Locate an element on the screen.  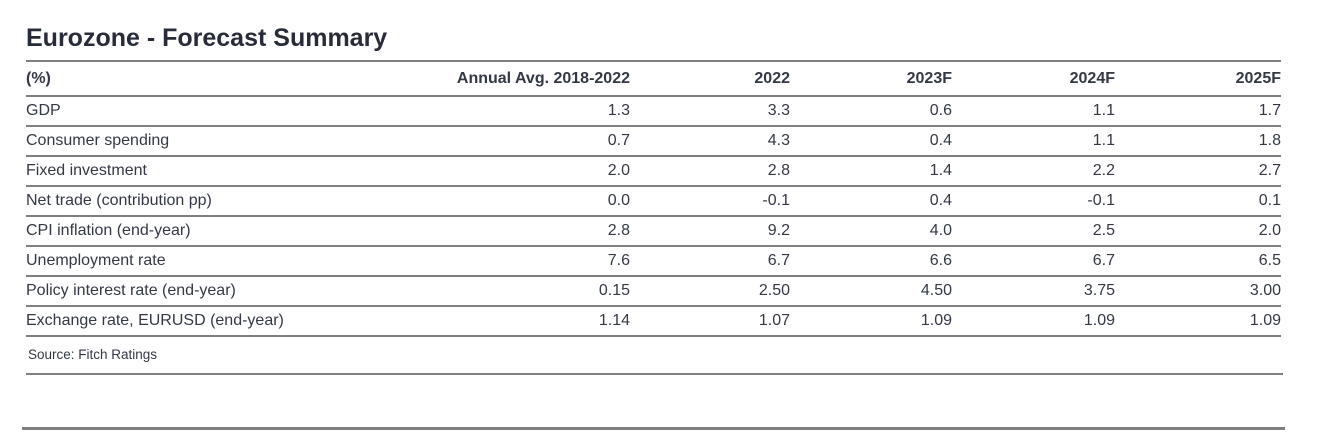
cell-value: 3.3 is located at coordinates (710, 111).